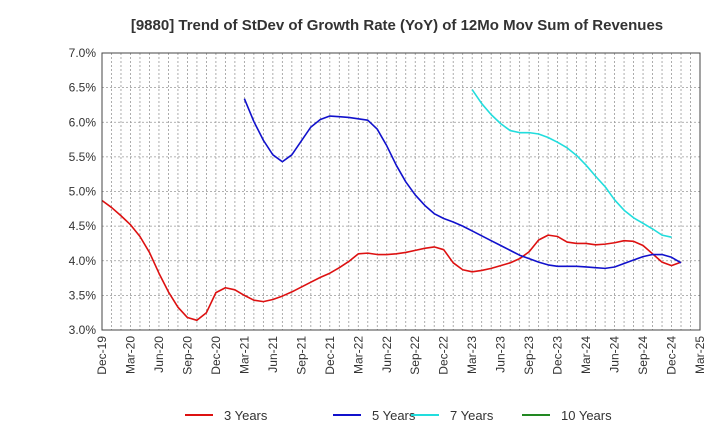  What do you see at coordinates (501, 354) in the screenshot?
I see `x-tick-label: Jun-23` at bounding box center [501, 354].